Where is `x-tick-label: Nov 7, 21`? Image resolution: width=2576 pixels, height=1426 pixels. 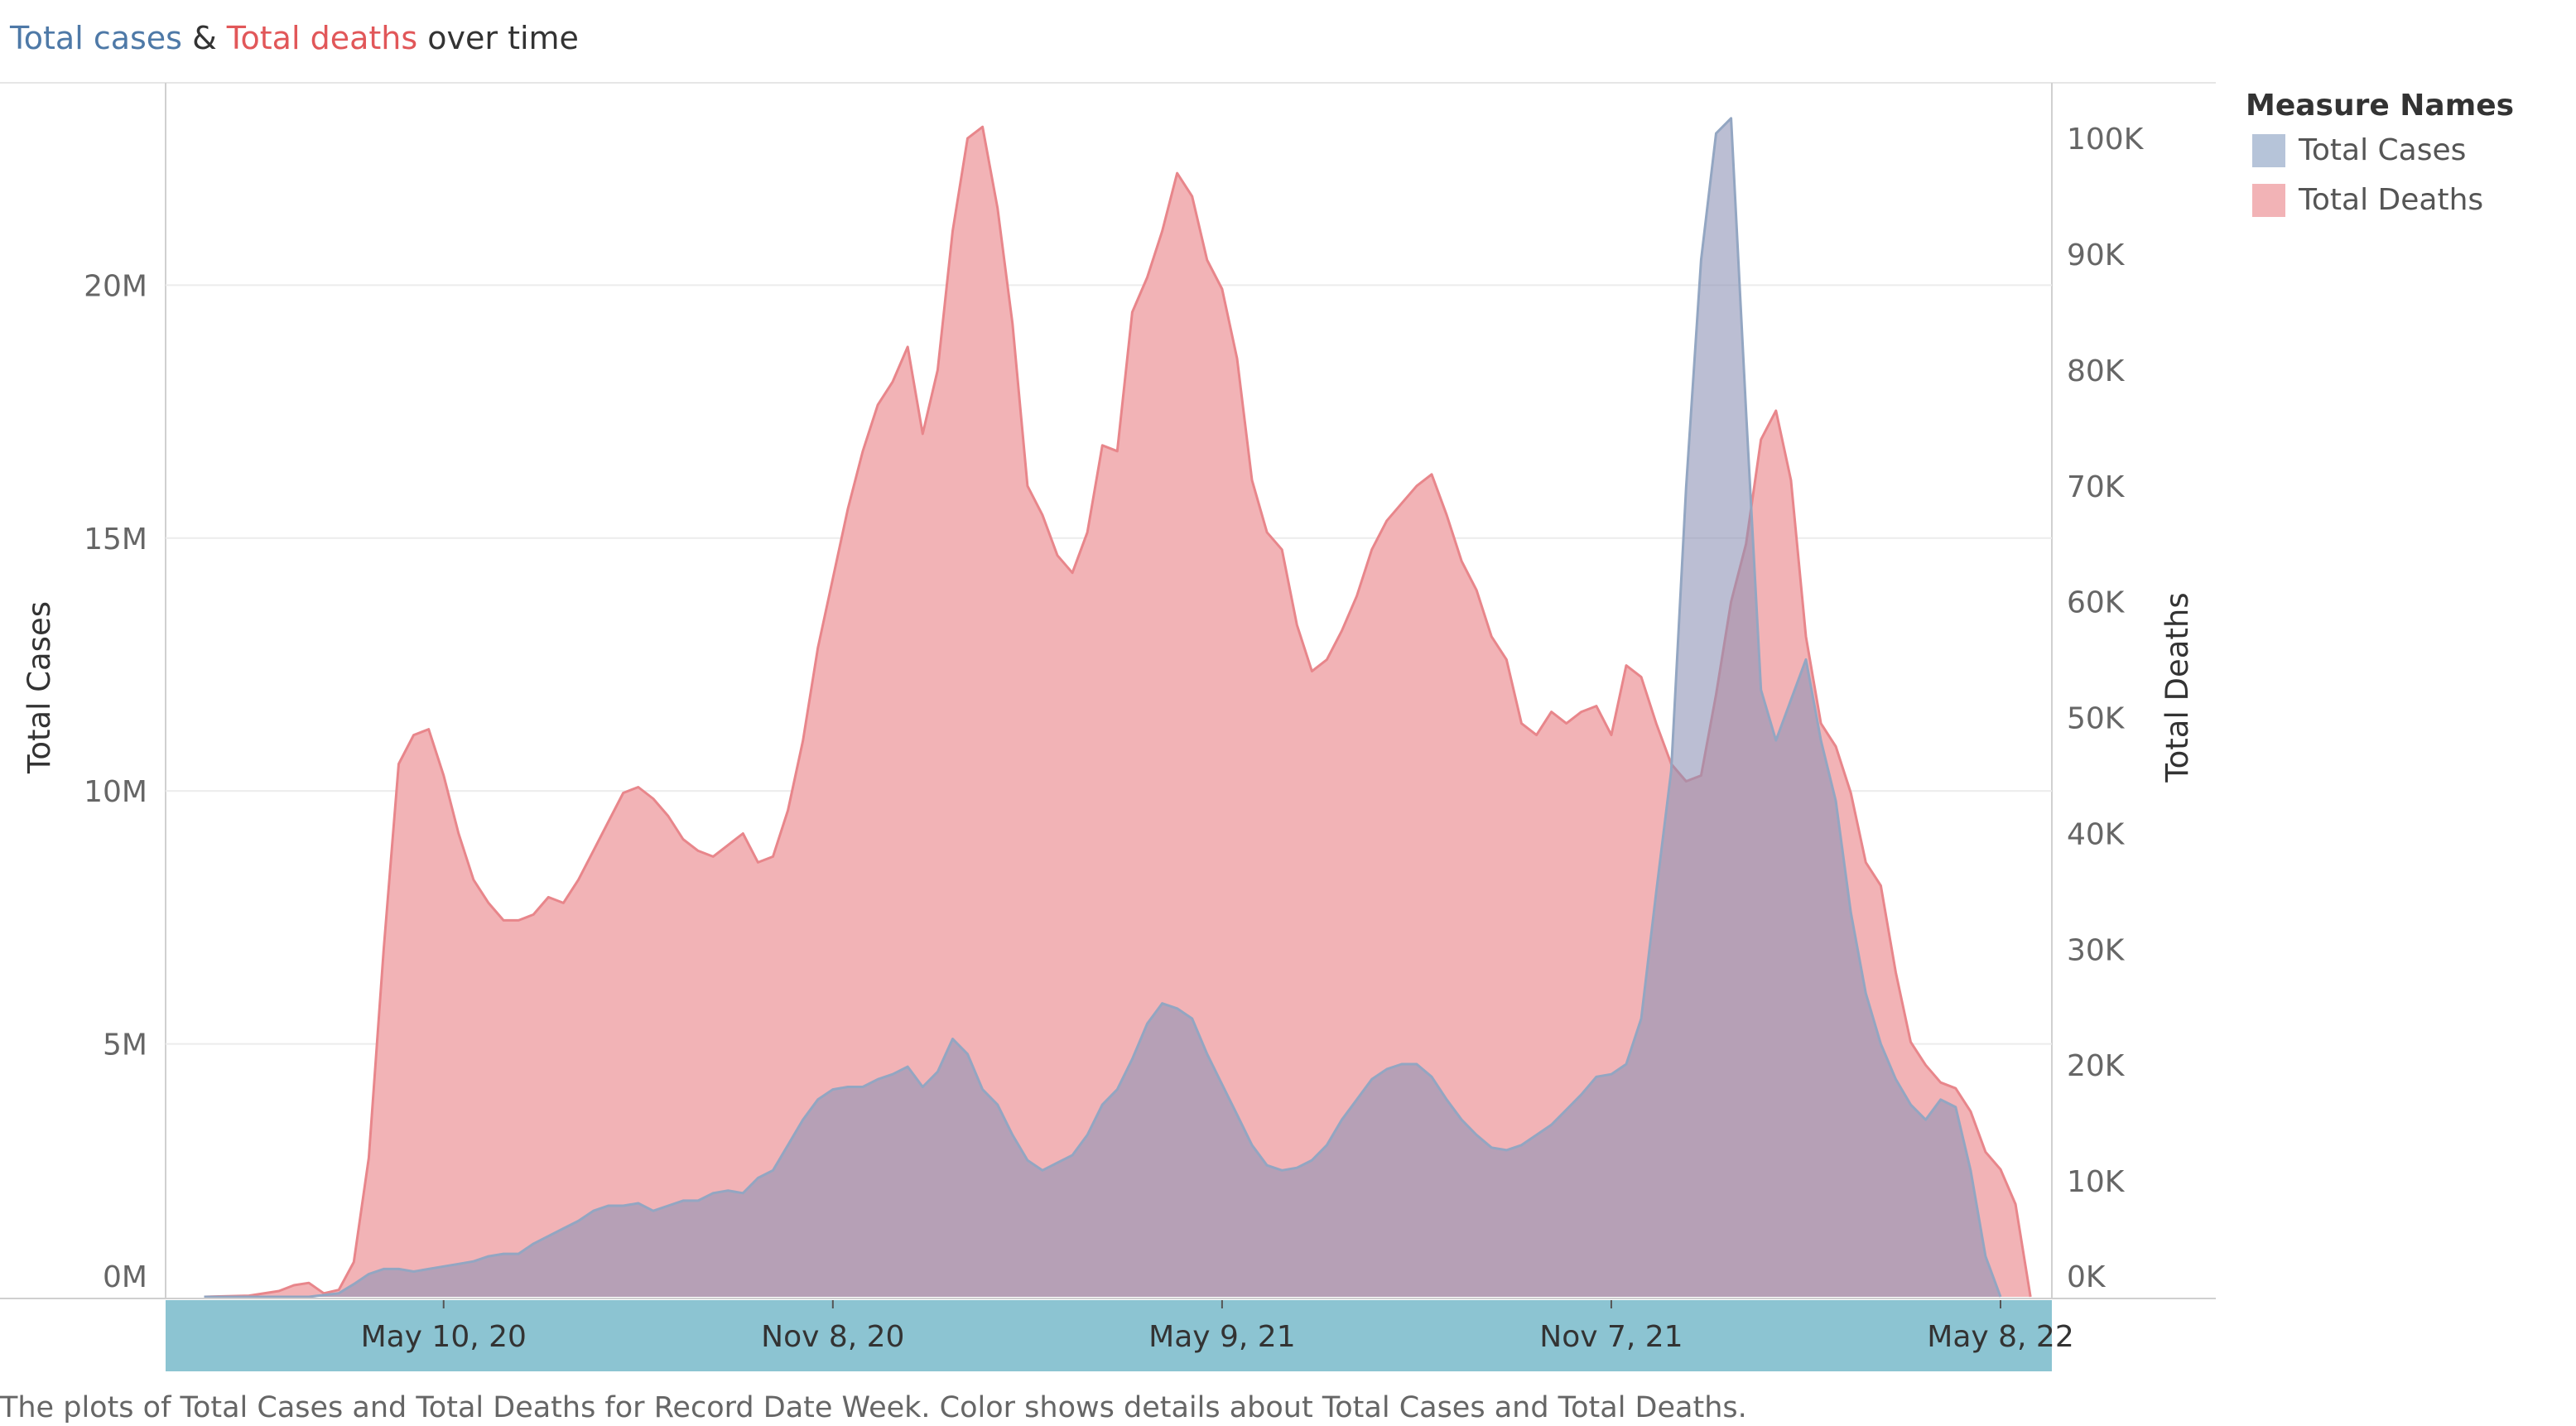
x-tick-label: Nov 7, 21 is located at coordinates (1611, 1337).